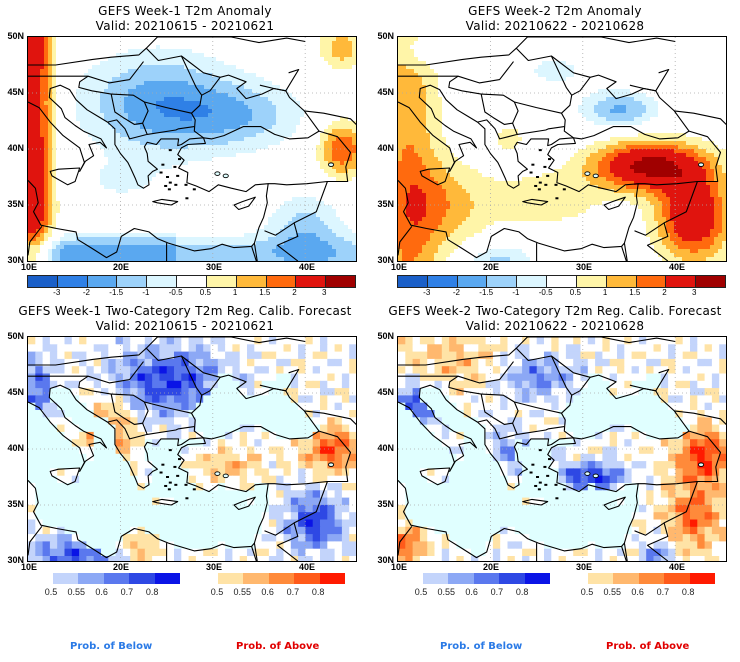  Describe the element at coordinates (175, 292) in the screenshot. I see `colorbar-tick-label: -0.5` at that location.